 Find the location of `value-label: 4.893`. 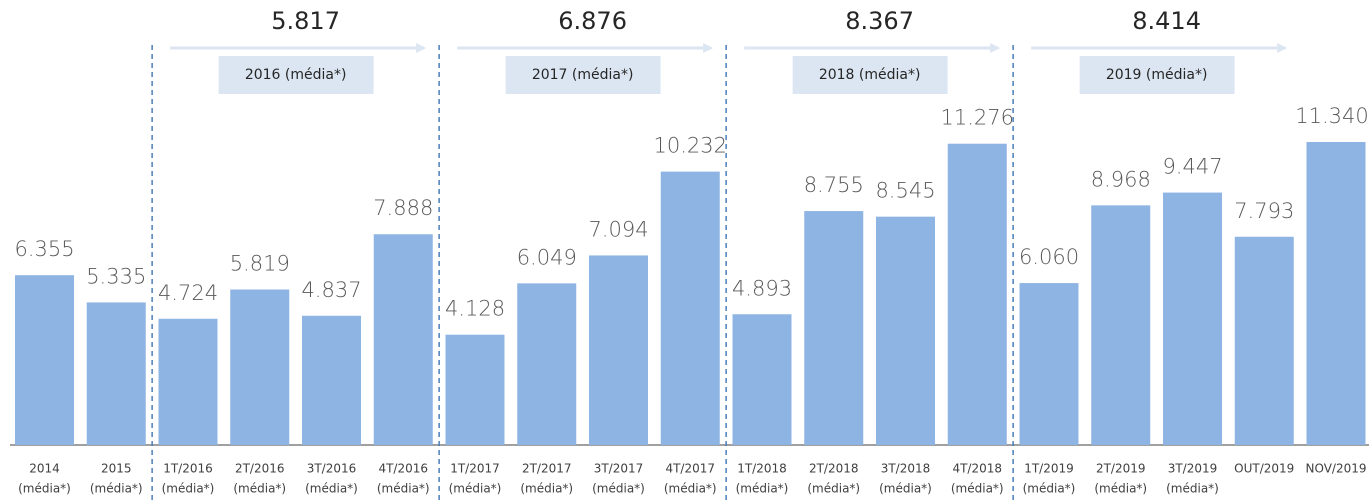

value-label: 4.893 is located at coordinates (762, 288).